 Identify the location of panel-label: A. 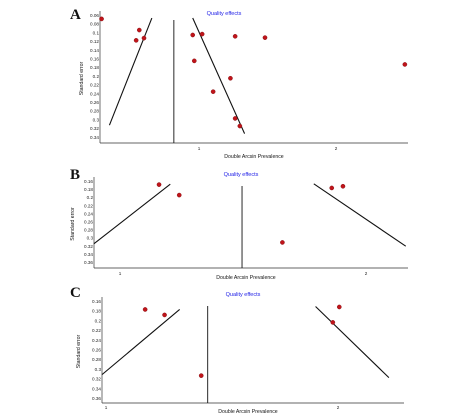
(75, 15).